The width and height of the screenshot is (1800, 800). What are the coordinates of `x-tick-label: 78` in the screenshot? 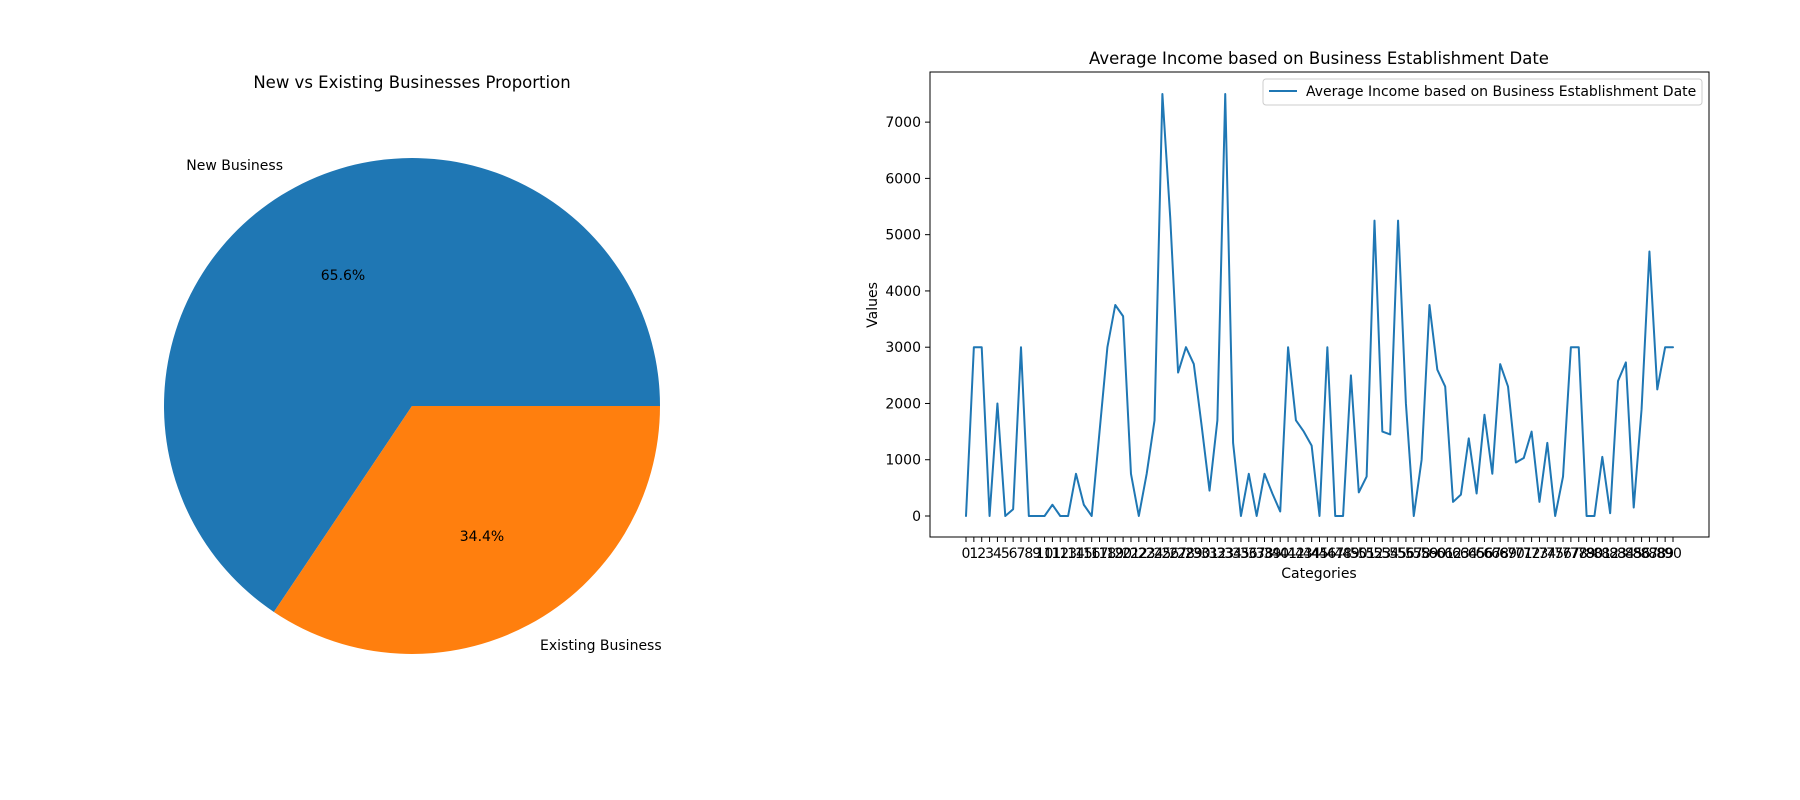 It's located at (1579, 554).